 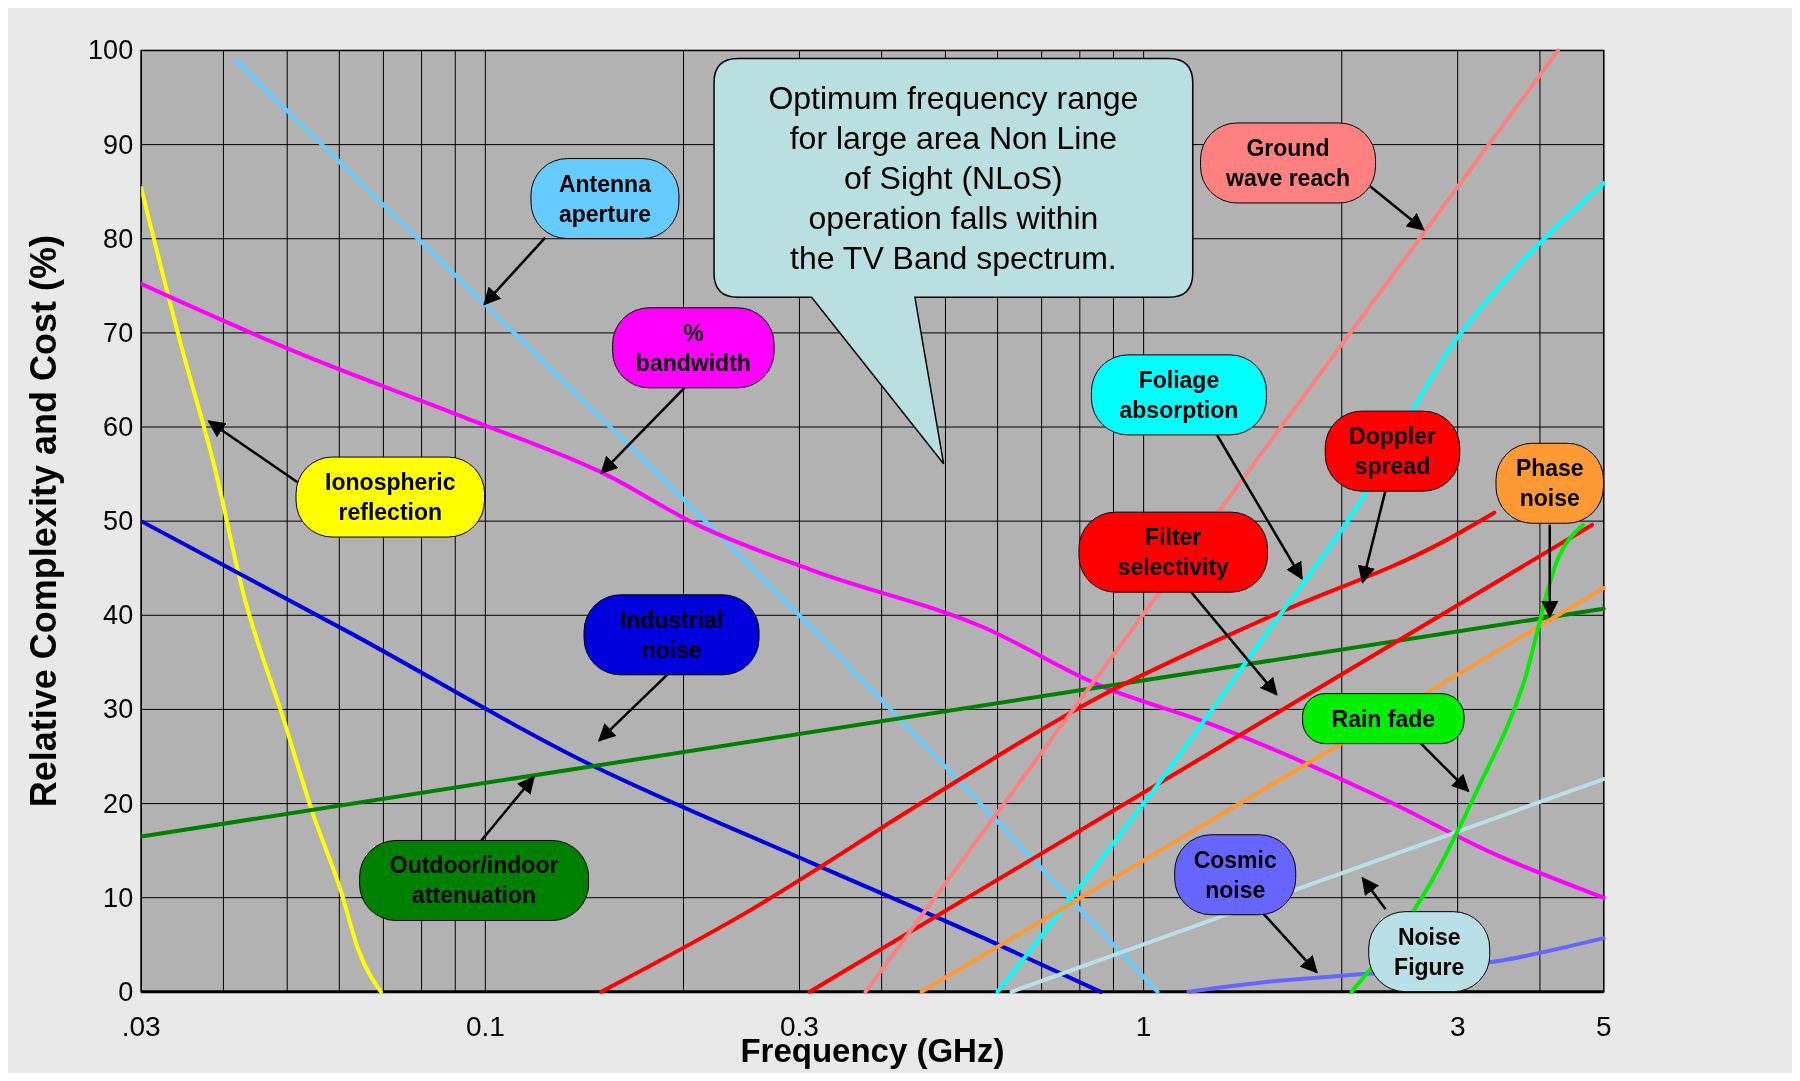 What do you see at coordinates (1457, 1026) in the screenshot?
I see `x-tick-label: 3` at bounding box center [1457, 1026].